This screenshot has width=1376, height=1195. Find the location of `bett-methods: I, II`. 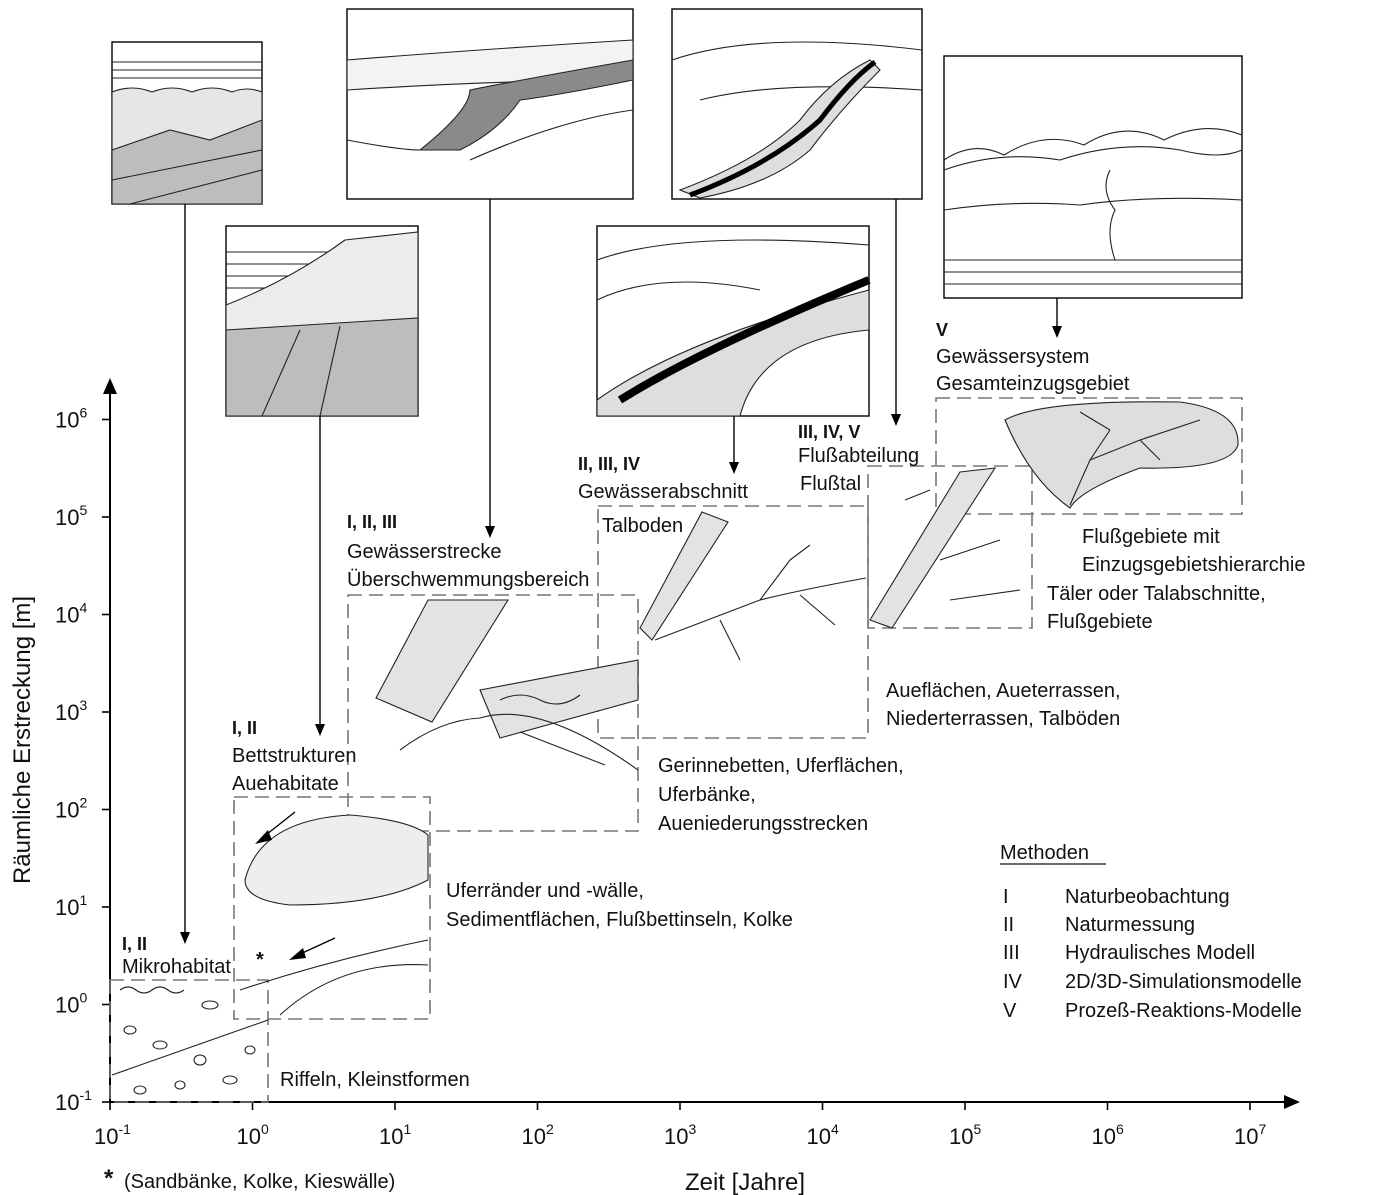

bett-methods: I, II is located at coordinates (244, 728).